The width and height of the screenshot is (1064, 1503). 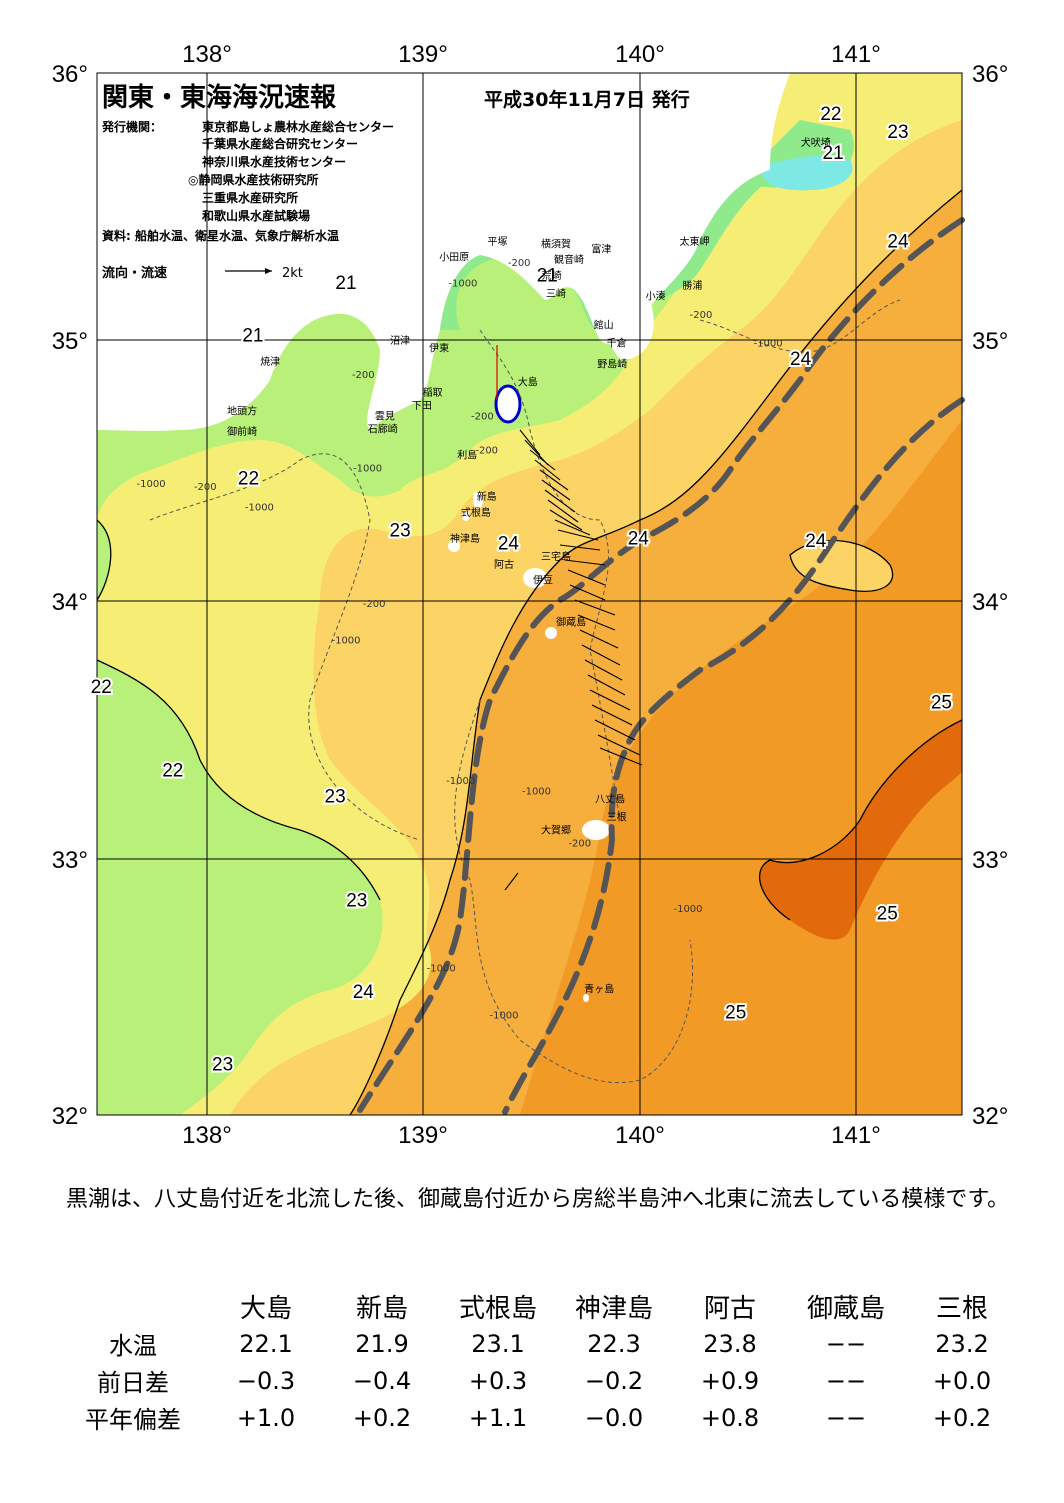 I want to click on table-cell: +0.9, so click(x=730, y=1380).